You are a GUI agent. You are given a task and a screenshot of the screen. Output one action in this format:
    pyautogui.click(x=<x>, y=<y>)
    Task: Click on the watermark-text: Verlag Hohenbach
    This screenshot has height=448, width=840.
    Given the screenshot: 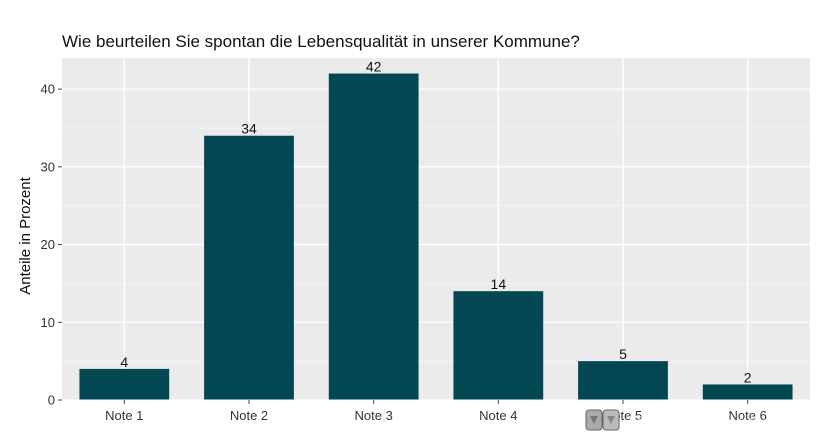 What is the action you would take?
    pyautogui.click(x=710, y=424)
    